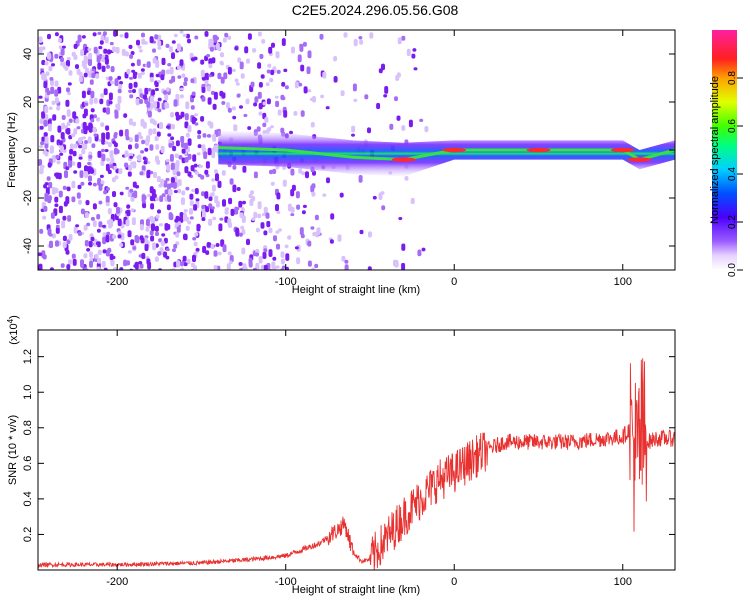 This screenshot has width=750, height=600. I want to click on y-tick-label: 0.8, so click(28, 427).